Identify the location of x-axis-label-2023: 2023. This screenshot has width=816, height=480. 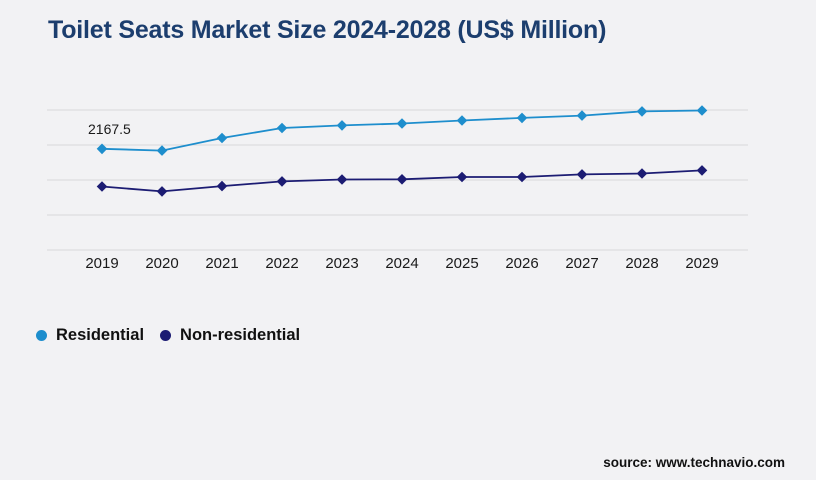
(342, 263).